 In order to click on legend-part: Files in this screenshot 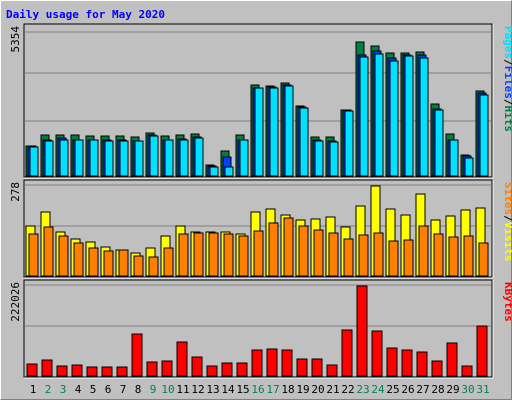, I will do `click(507, 82)`.